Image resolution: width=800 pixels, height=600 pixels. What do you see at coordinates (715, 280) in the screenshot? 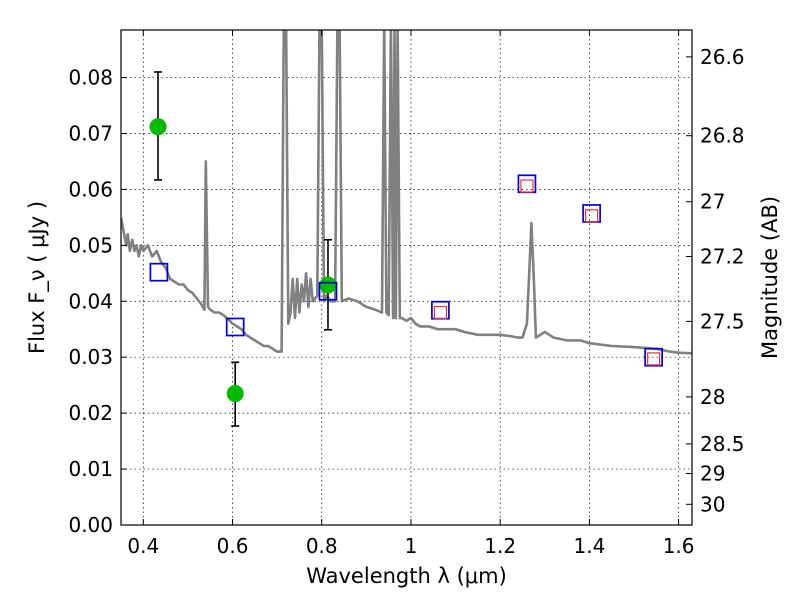
I see `y2-axis: 26.6 26.8 27 27.2 27.5 28 28.5 29 30` at bounding box center [715, 280].